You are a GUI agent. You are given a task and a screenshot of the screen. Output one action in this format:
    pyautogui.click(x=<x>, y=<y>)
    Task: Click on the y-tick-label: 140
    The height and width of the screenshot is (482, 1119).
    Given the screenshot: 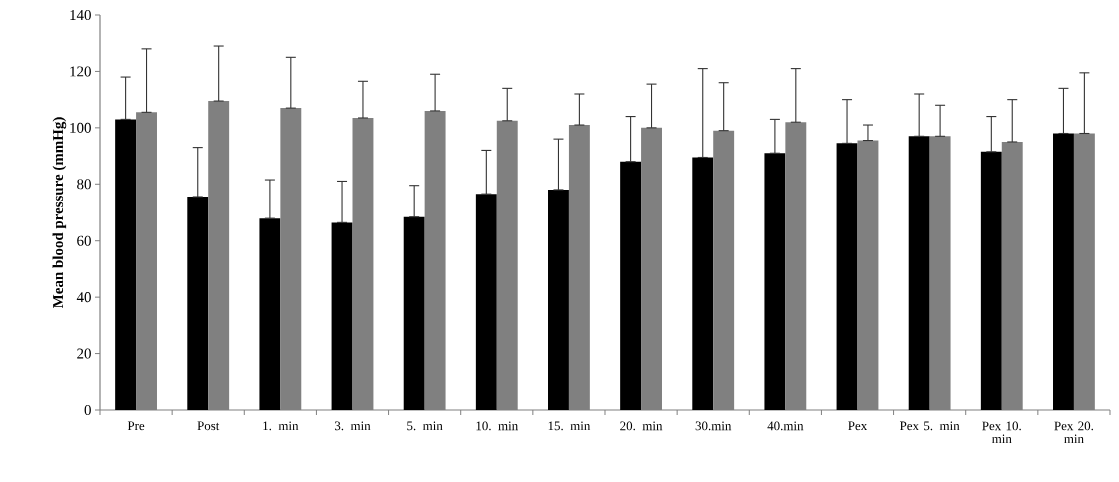 What is the action you would take?
    pyautogui.click(x=80, y=15)
    